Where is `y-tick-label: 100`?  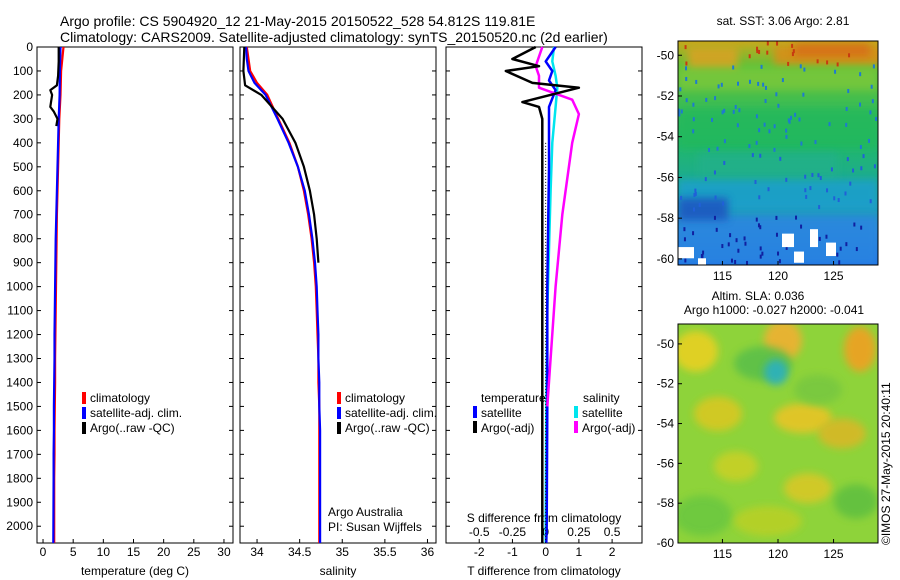
y-tick-label: 100 is located at coordinates (23, 71).